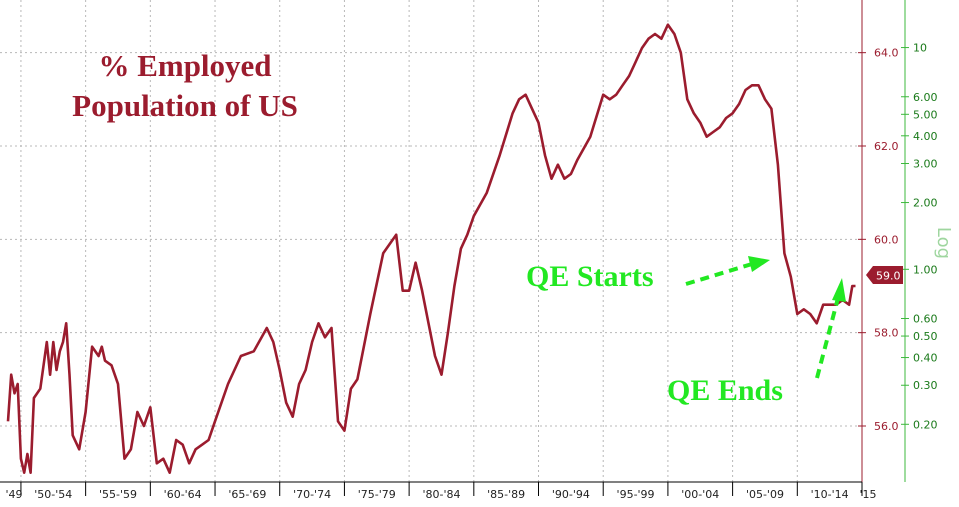  What do you see at coordinates (888, 276) in the screenshot?
I see `last-value-badge-text: 59.0` at bounding box center [888, 276].